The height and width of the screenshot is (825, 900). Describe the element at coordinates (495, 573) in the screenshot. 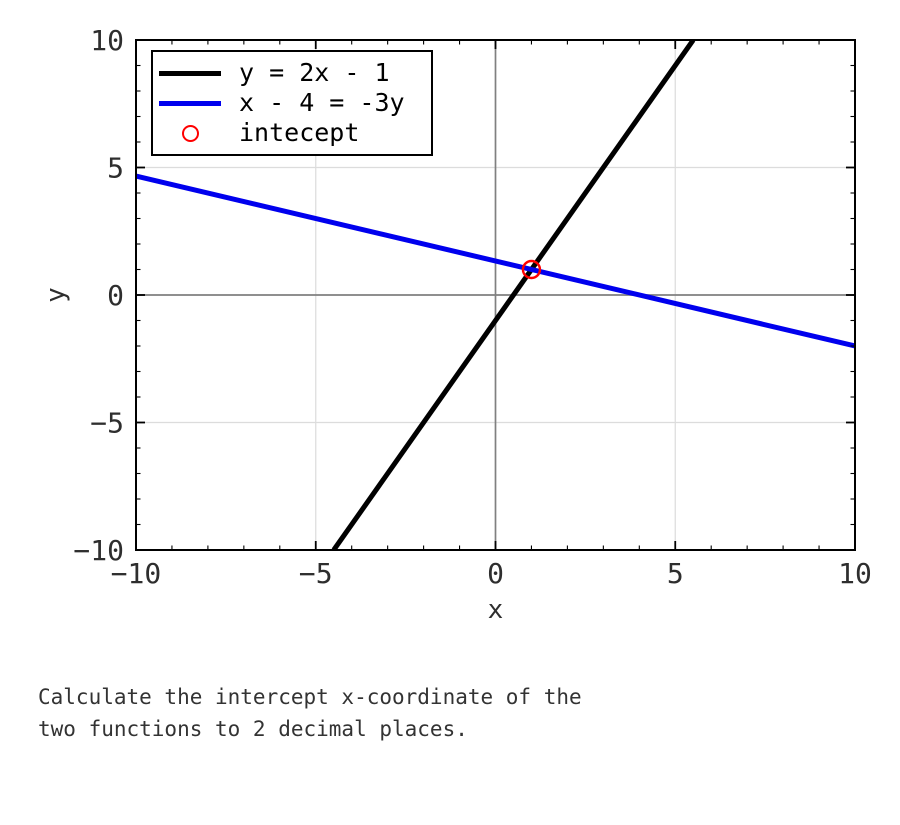

I see `x-tick-label: 0` at that location.